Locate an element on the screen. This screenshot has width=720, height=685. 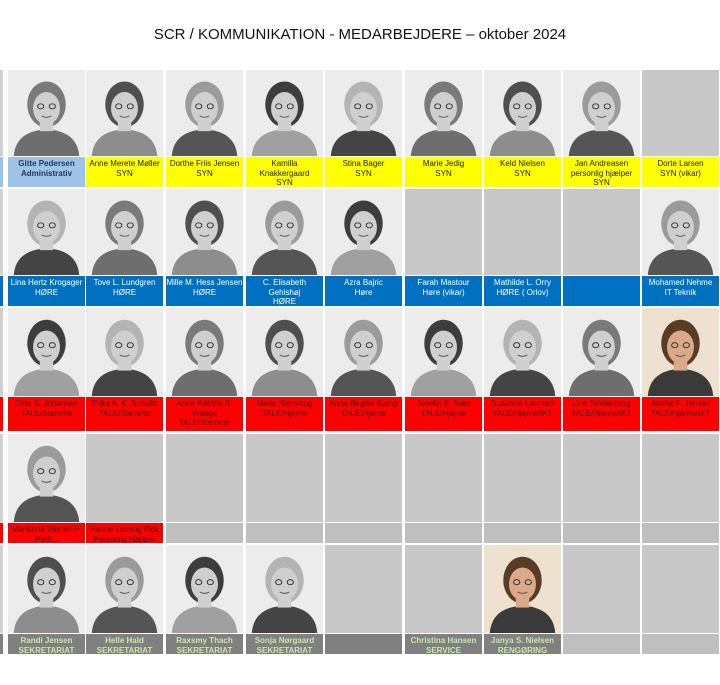
staff-card: Gitte Pedersen Administrativ is located at coordinates (46, 128).